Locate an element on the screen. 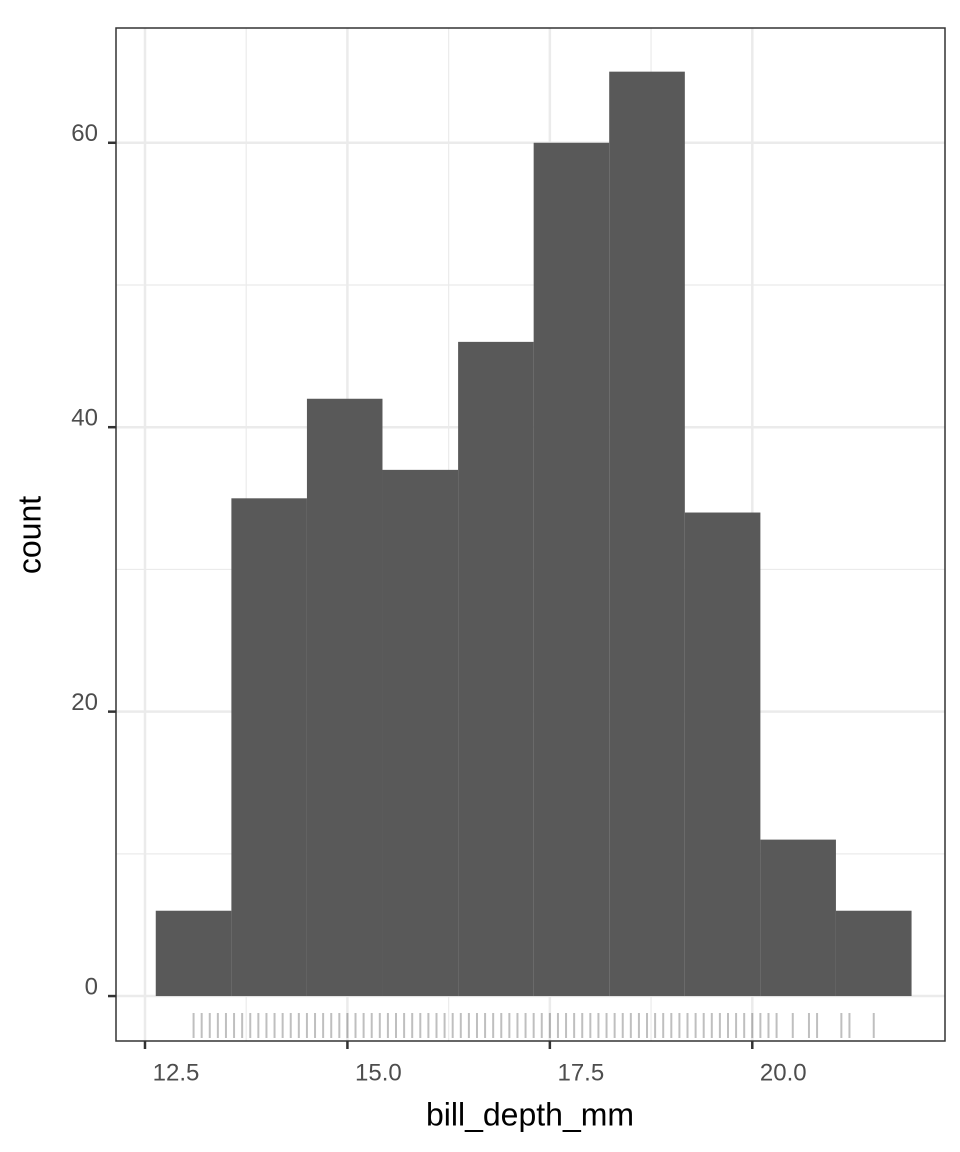 The image size is (960, 1152). y-tick-label: 20 is located at coordinates (84, 702).